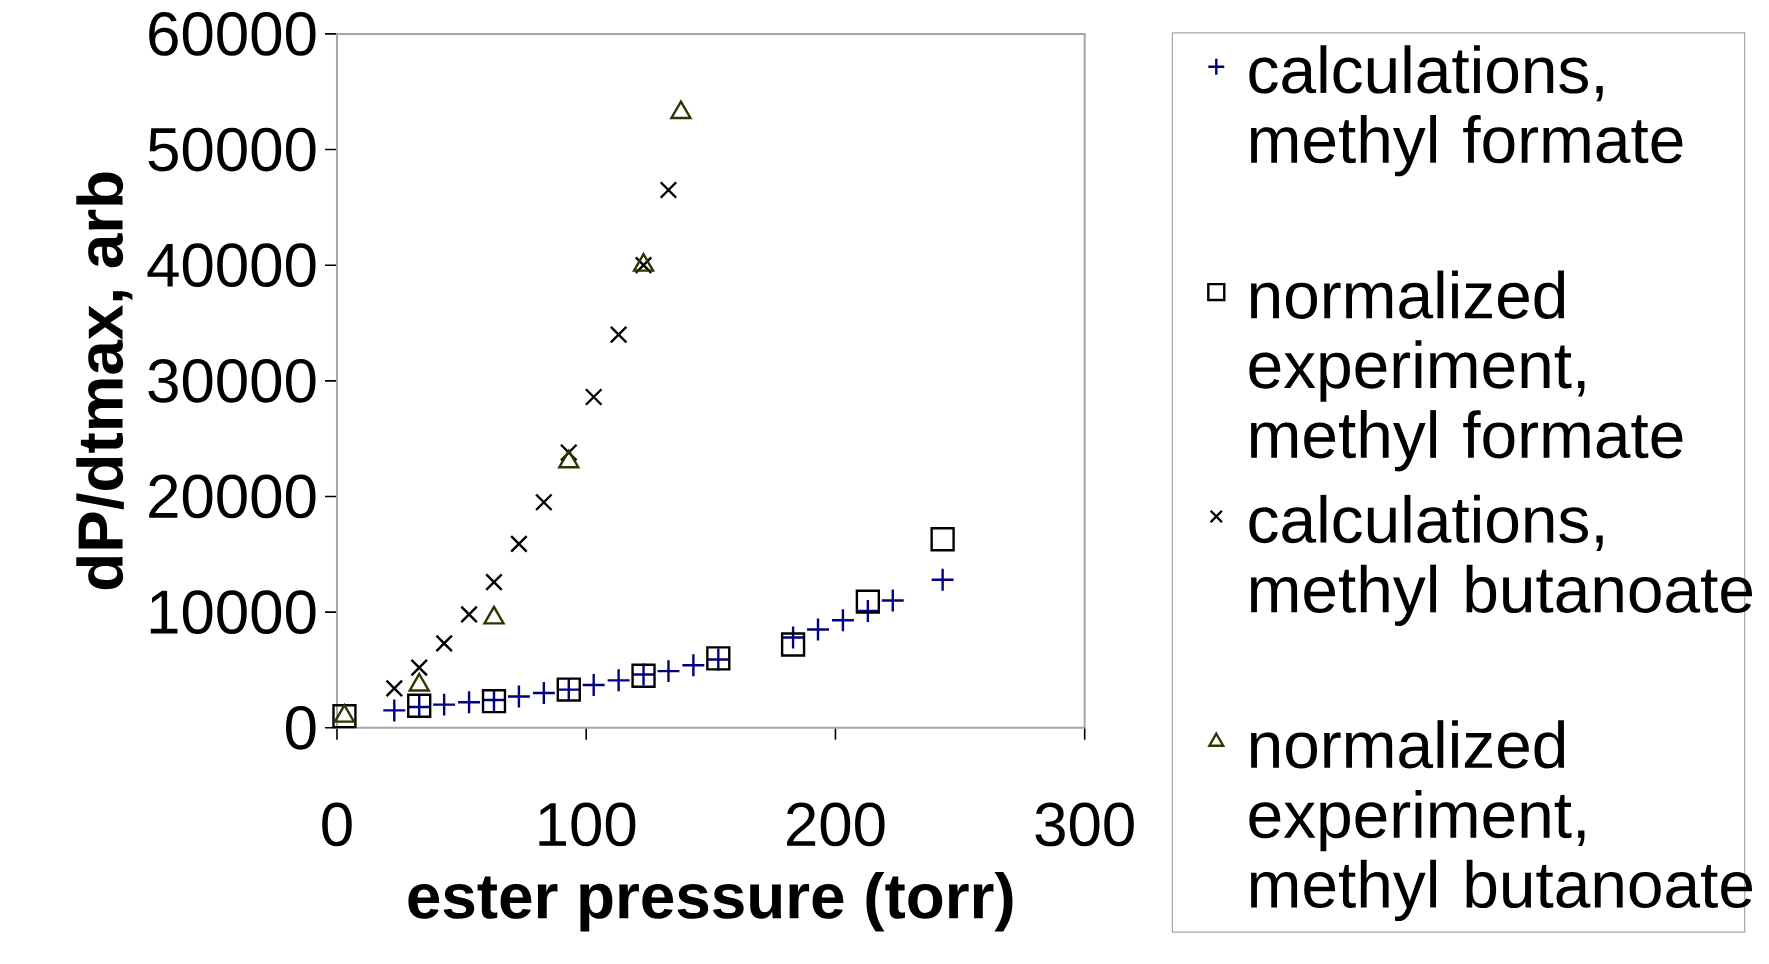 The width and height of the screenshot is (1769, 964). Describe the element at coordinates (232, 496) in the screenshot. I see `y-tick-label: 20000` at that location.